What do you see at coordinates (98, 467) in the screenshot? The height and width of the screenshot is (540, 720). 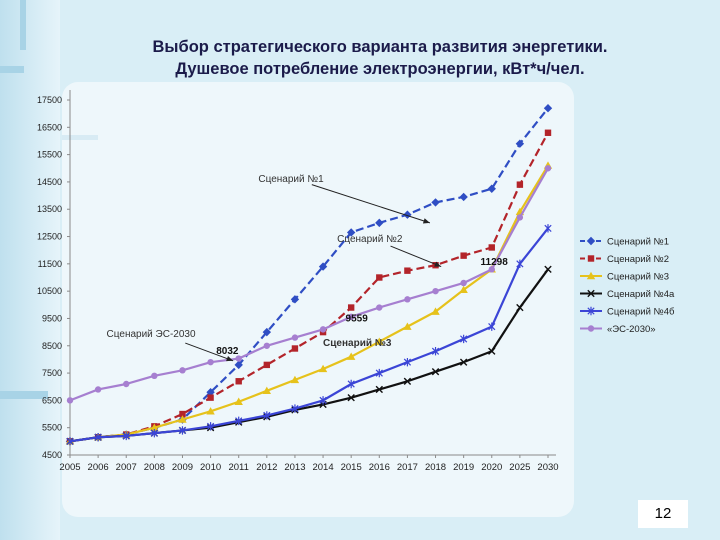 I see `x-tick-label: 2006` at bounding box center [98, 467].